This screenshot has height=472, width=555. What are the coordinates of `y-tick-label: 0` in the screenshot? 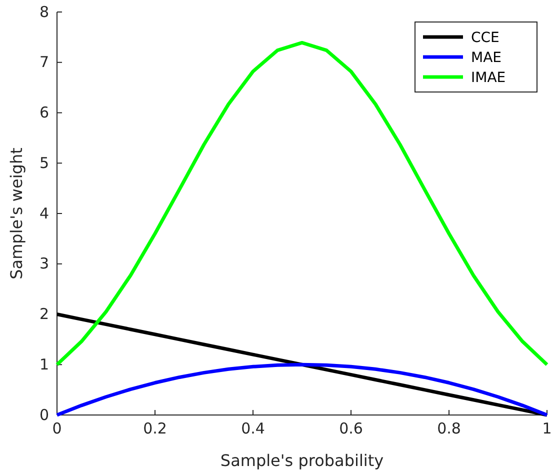 It's located at (44, 415).